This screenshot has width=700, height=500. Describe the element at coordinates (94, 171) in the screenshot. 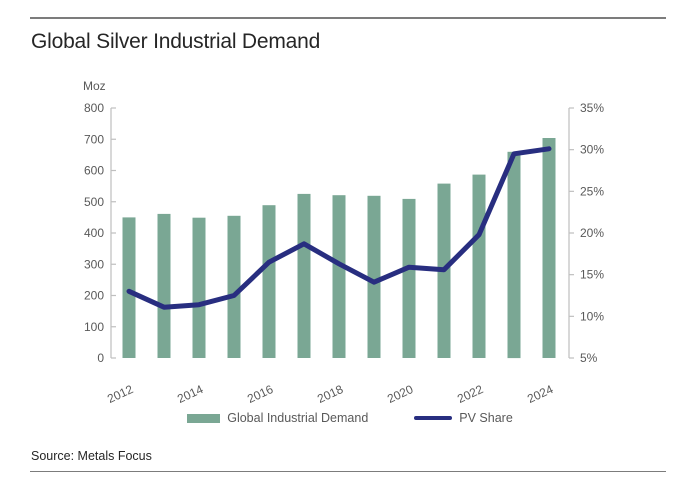

I see `left-axis-tick-label: 600` at that location.